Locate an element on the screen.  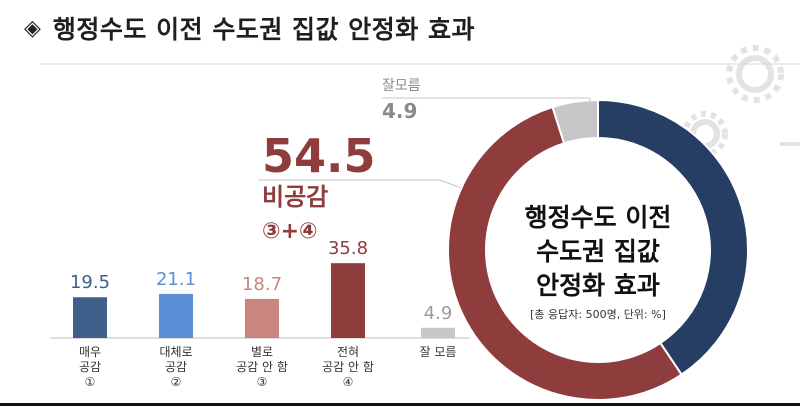
unknown-callout-value: 4.9 is located at coordinates (399, 111).